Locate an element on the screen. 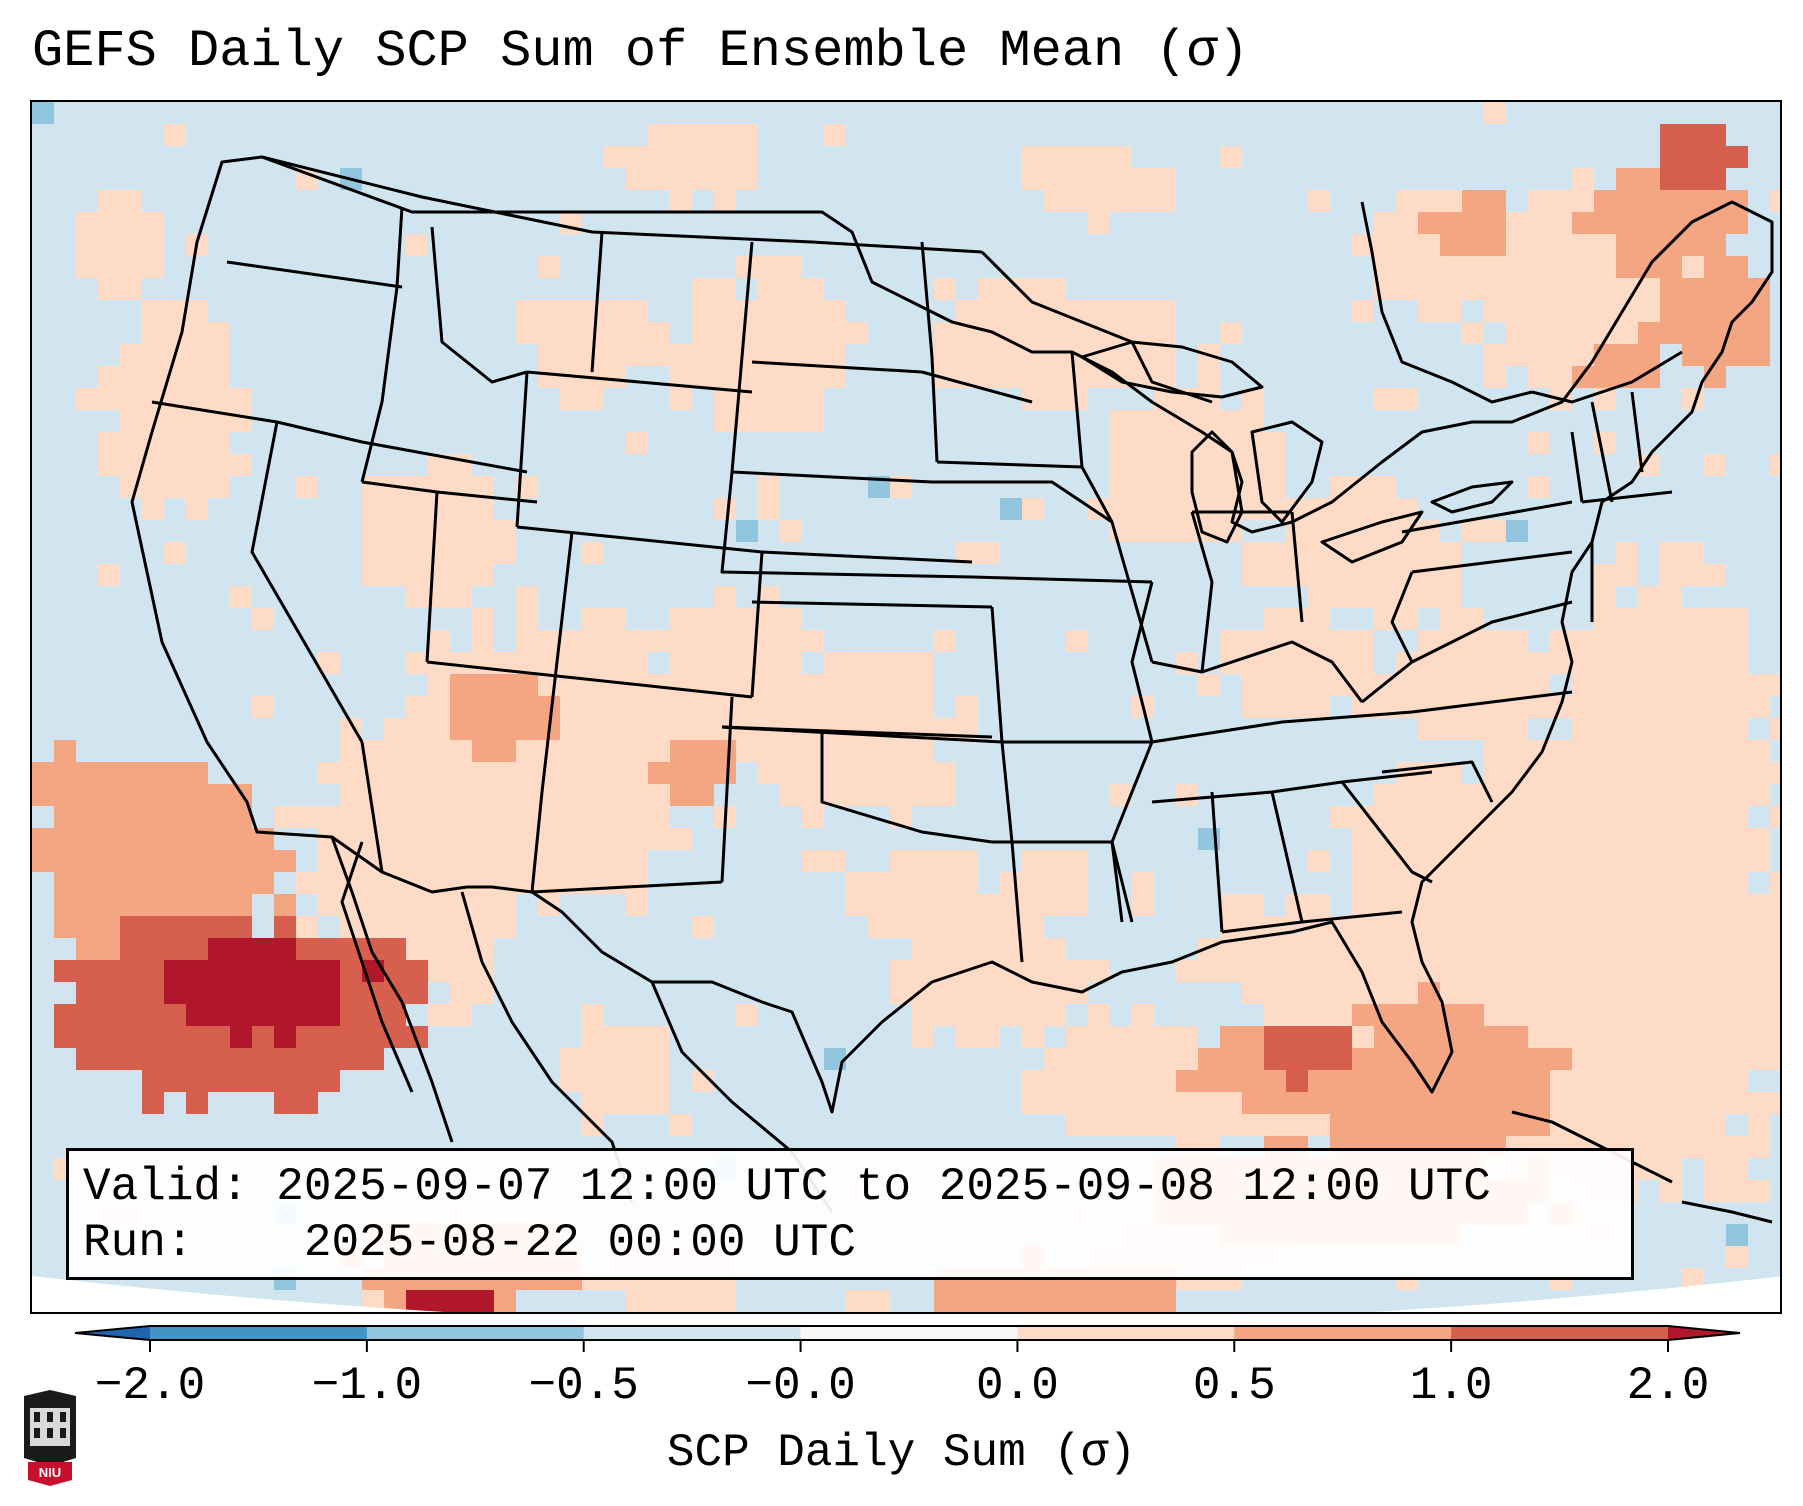  colorbar-tick-label: 0.0 is located at coordinates (1017, 1386).